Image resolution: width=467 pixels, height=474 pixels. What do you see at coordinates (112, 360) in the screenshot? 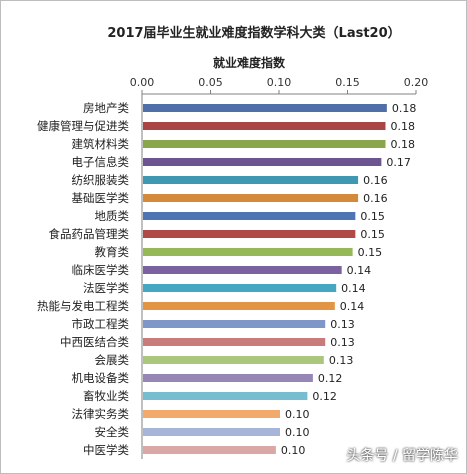
I see `category-label: 会展类` at bounding box center [112, 360].